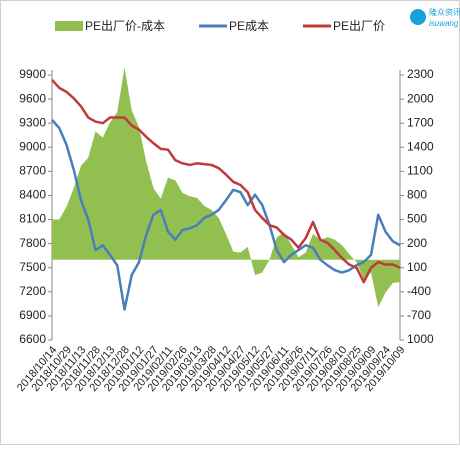 This screenshot has height=450, width=460. What do you see at coordinates (32, 122) in the screenshot?
I see `y-tick-label: 9300` at bounding box center [32, 122].